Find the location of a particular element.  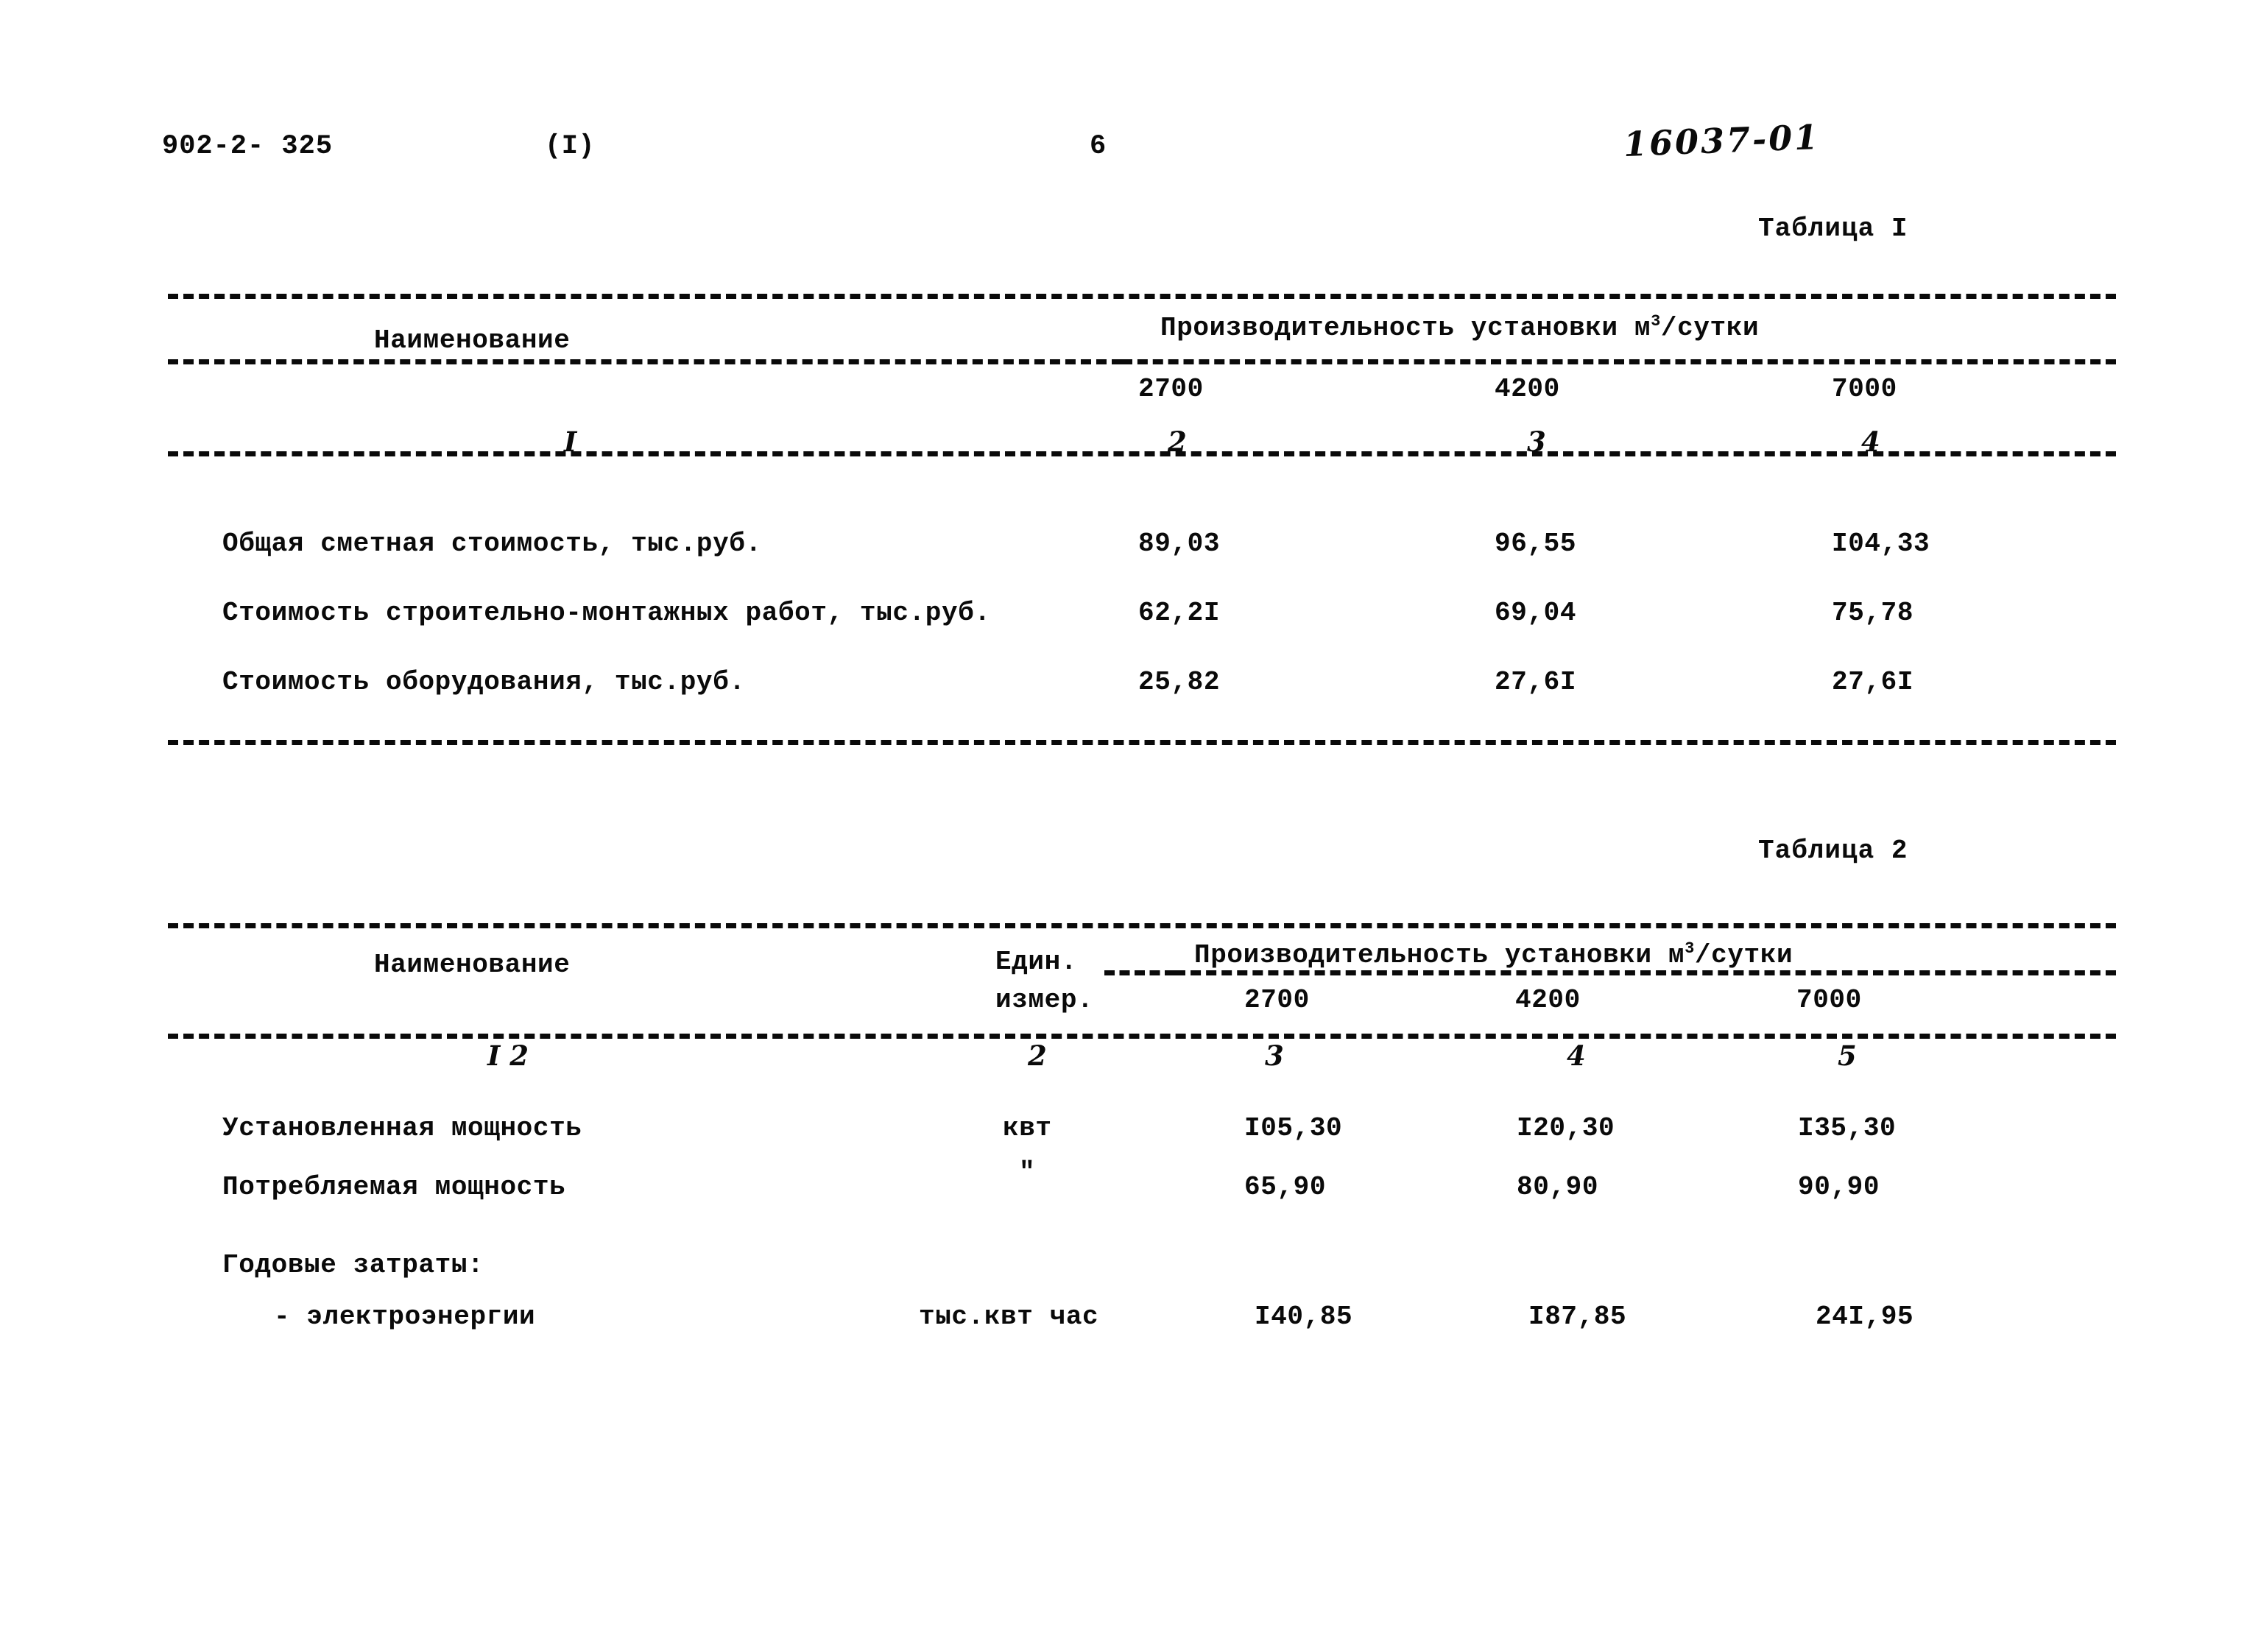

handwritten-archive-code: 16037-01 is located at coordinates (1722, 140).